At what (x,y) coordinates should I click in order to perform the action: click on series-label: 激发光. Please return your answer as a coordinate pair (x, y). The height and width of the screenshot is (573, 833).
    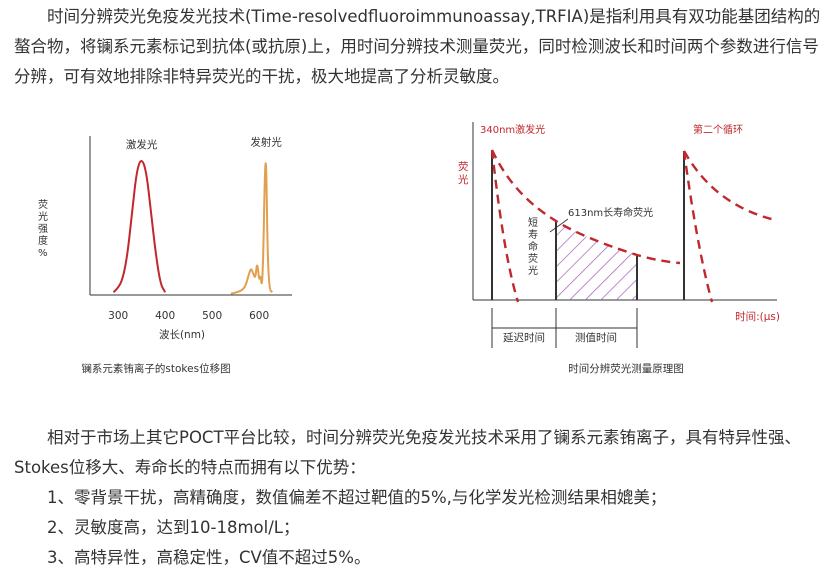
    Looking at the image, I should click on (142, 144).